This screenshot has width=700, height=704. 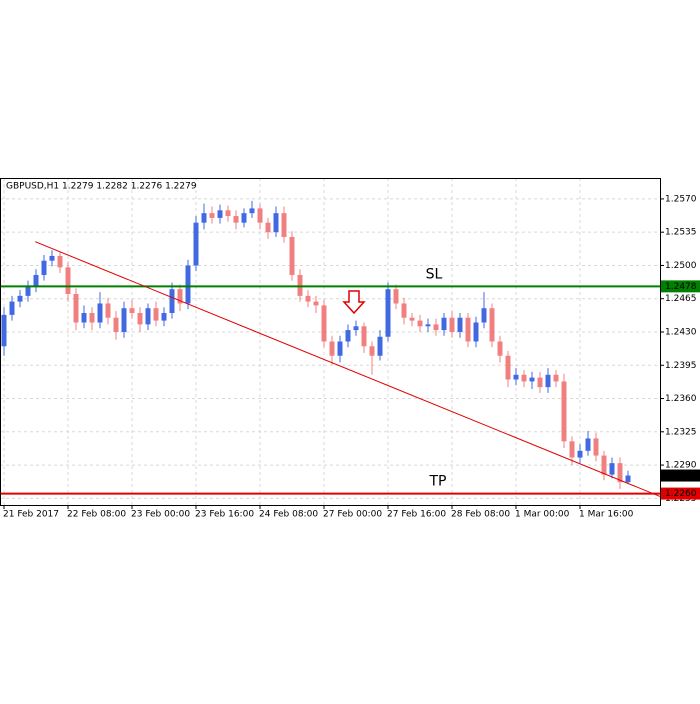 I want to click on y-tick-label: 1.2395, so click(x=681, y=366).